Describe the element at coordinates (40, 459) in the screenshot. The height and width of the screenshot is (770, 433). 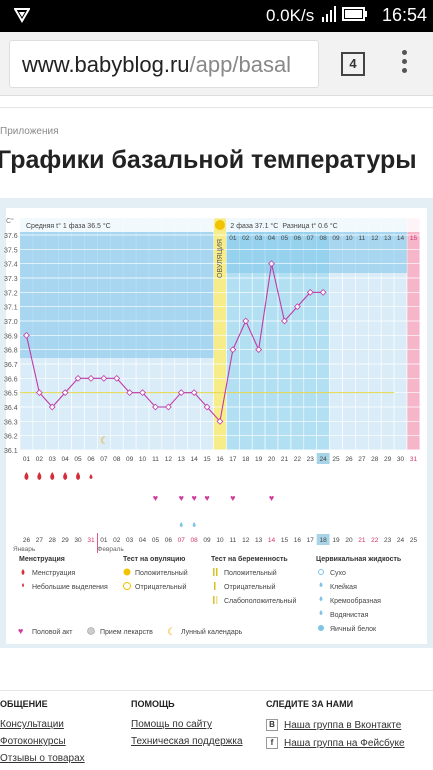
I see `cycle-day-number: 02` at that location.